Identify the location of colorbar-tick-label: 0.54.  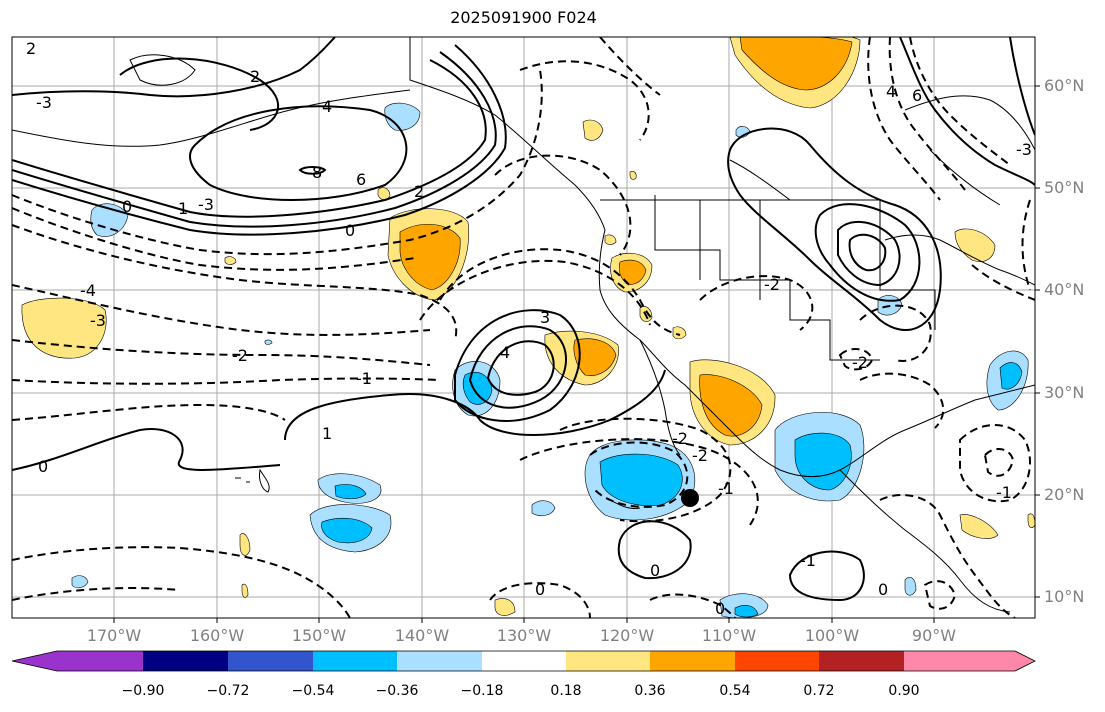
(735, 691).